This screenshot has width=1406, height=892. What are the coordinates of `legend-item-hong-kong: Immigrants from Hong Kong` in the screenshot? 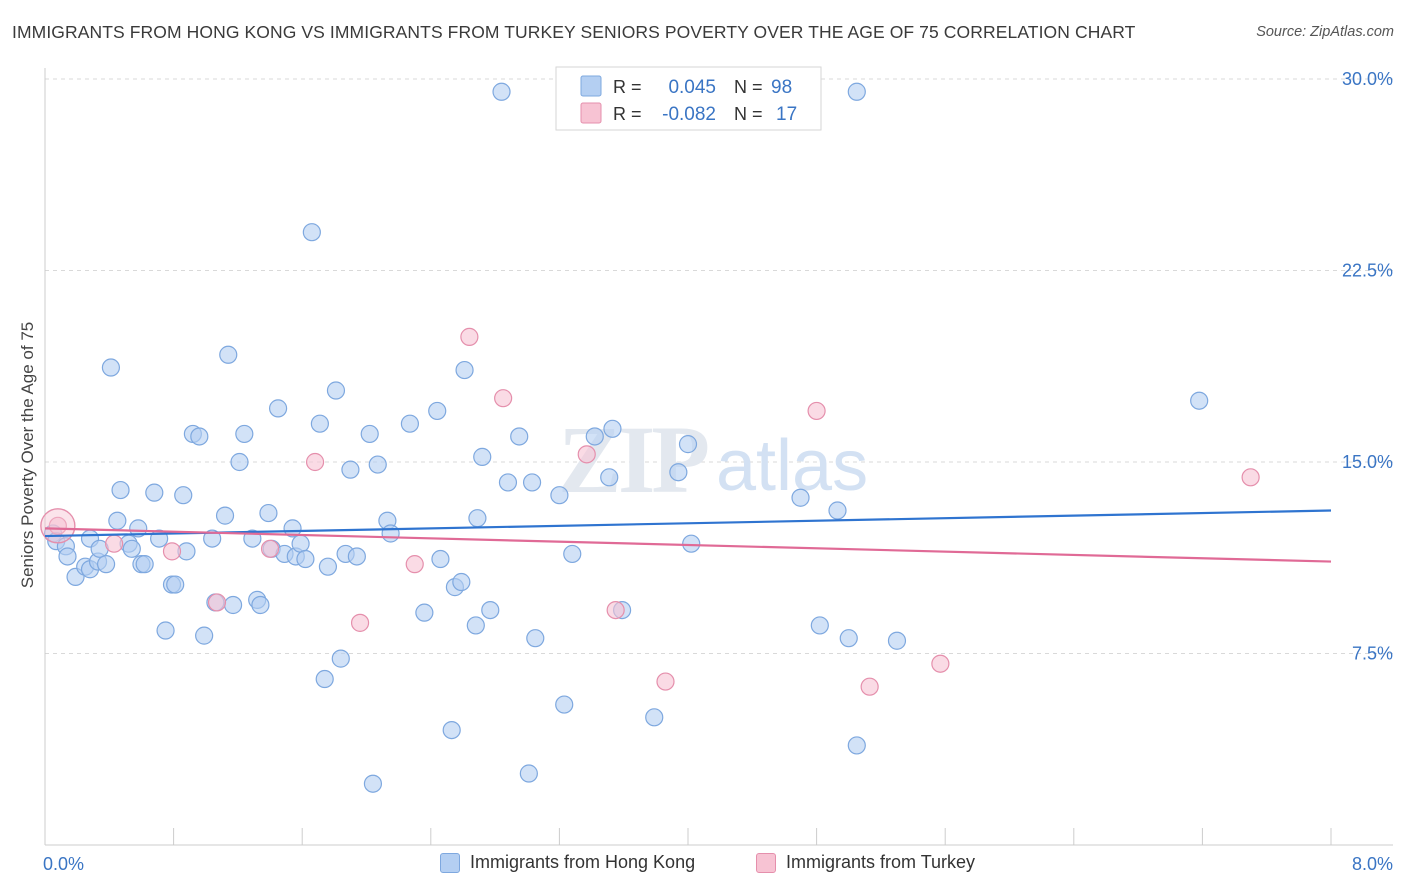 It's located at (567, 862).